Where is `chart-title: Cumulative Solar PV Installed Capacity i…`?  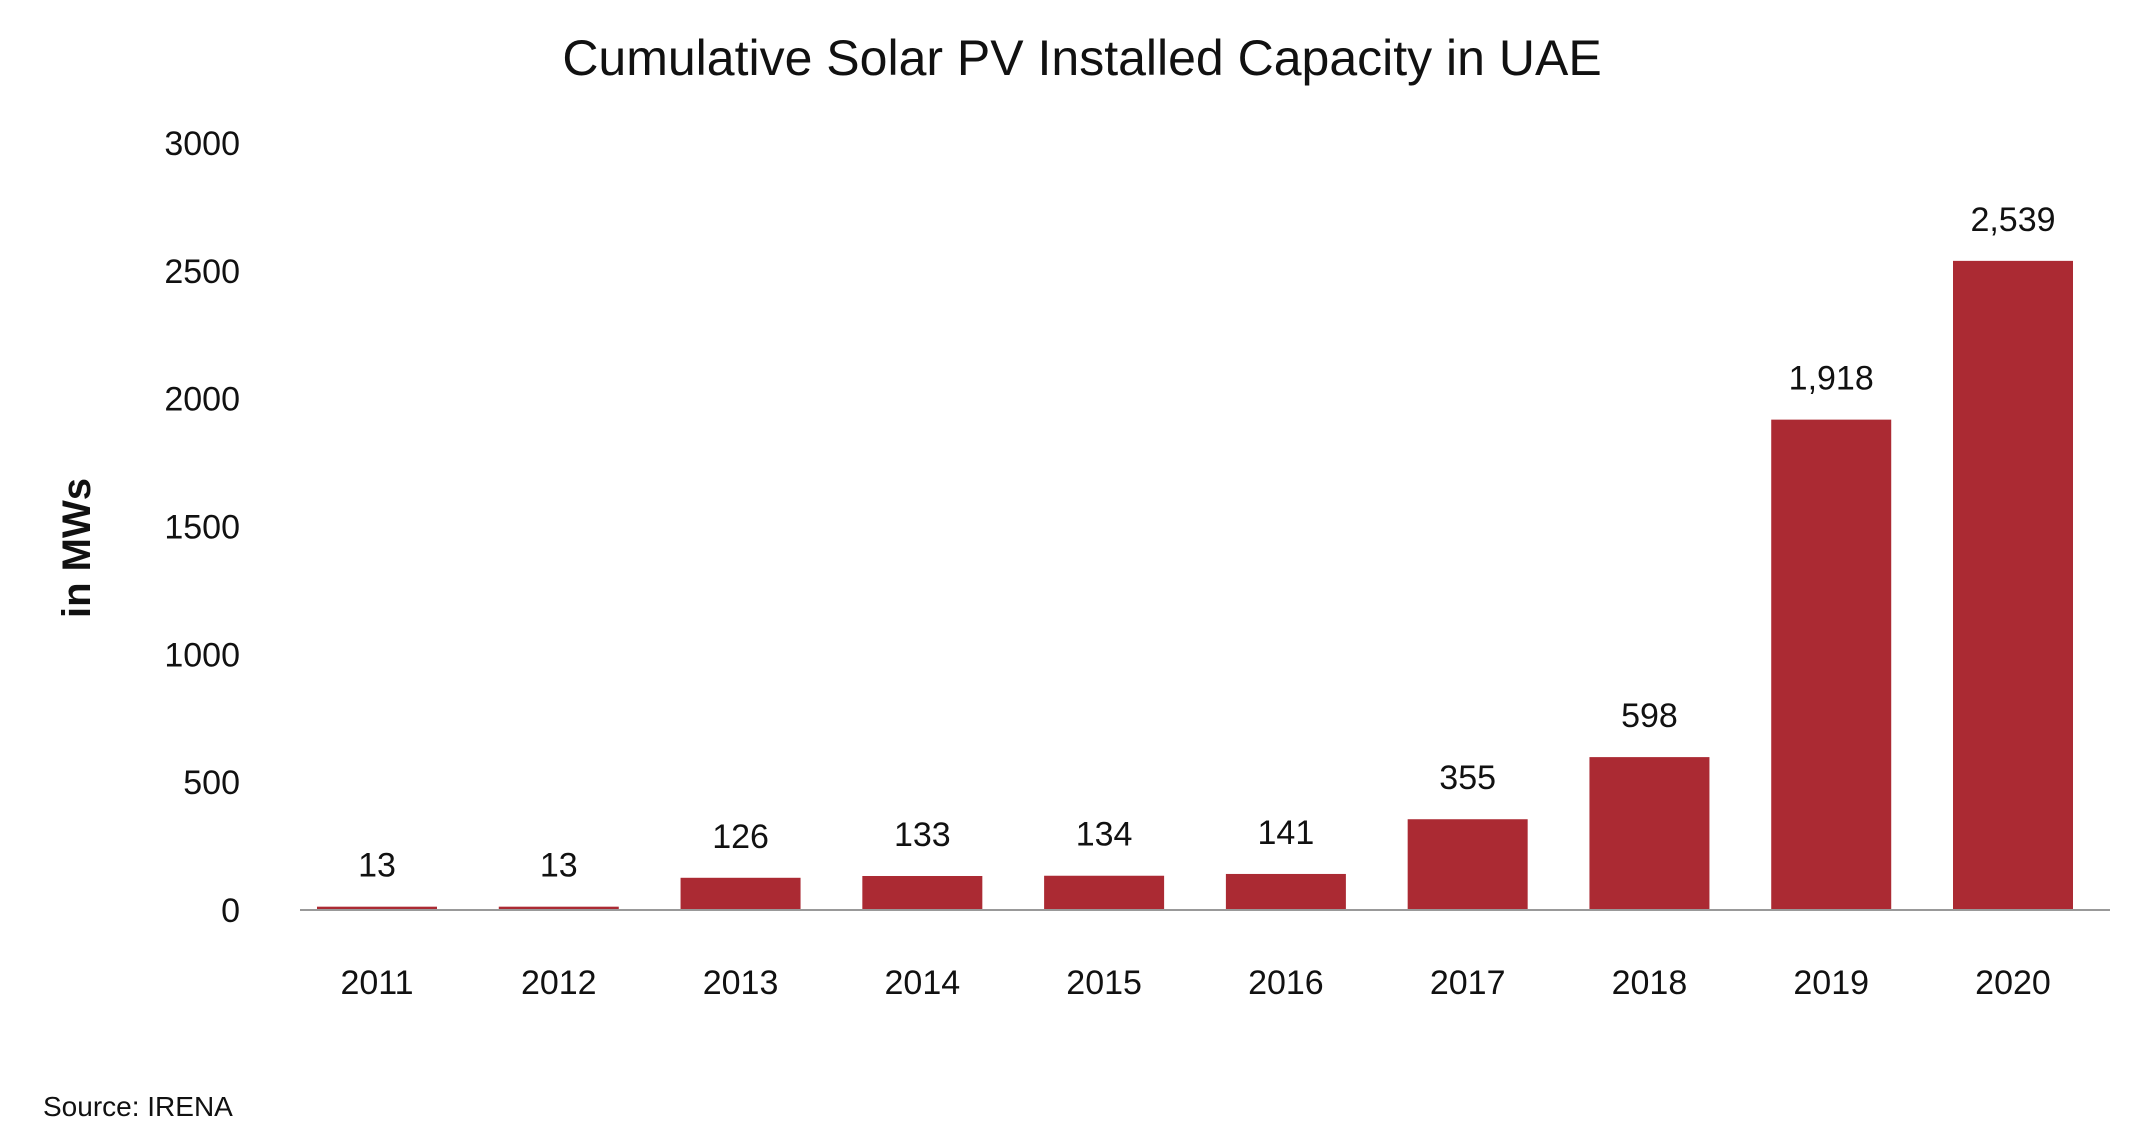 chart-title: Cumulative Solar PV Installed Capacity i… is located at coordinates (1081, 58).